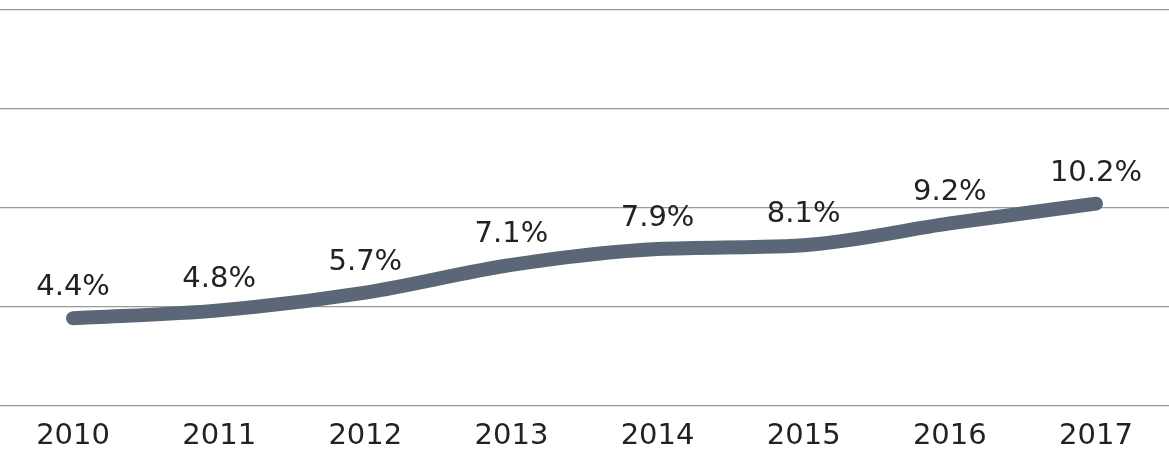 The height and width of the screenshot is (472, 1169). What do you see at coordinates (949, 190) in the screenshot?
I see `data-label: 9.2%` at bounding box center [949, 190].